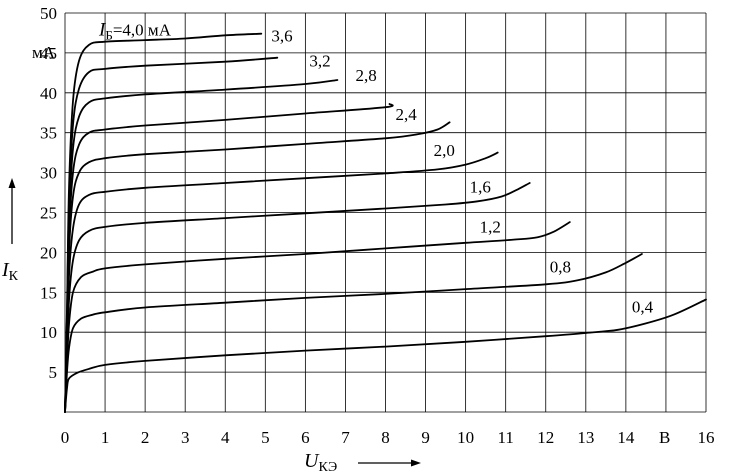 This screenshot has height=475, width=734. I want to click on y-tick-labels: 5 10 15 20 25 30 35 40 45 50, so click(48, 193).